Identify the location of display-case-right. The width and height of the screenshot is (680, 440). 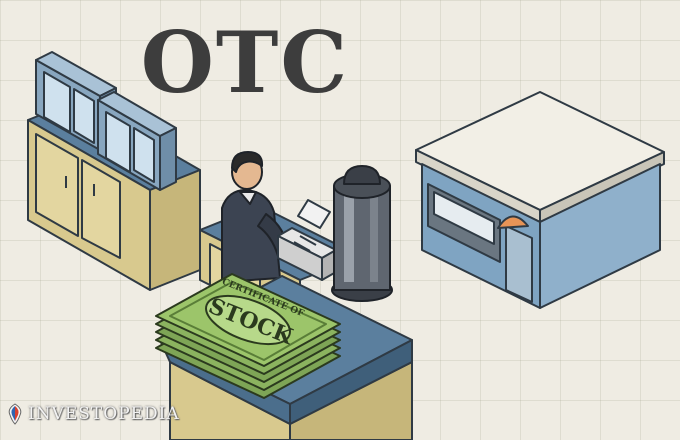
(137, 141).